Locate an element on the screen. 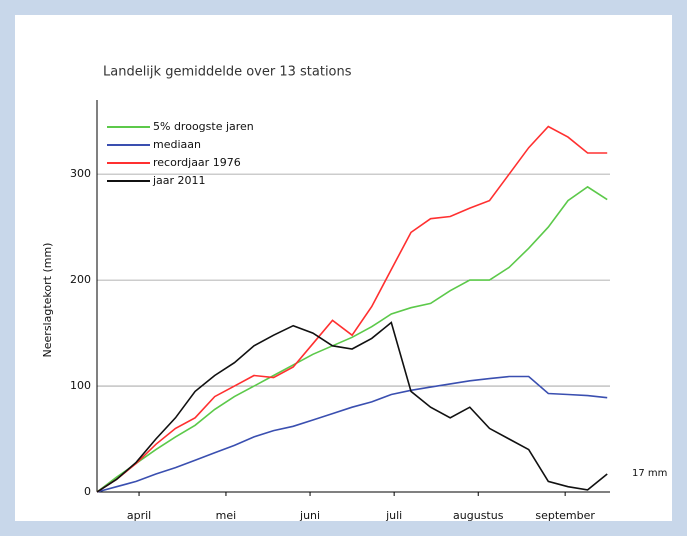 The width and height of the screenshot is (687, 536). legend-label: mediaan is located at coordinates (177, 144).